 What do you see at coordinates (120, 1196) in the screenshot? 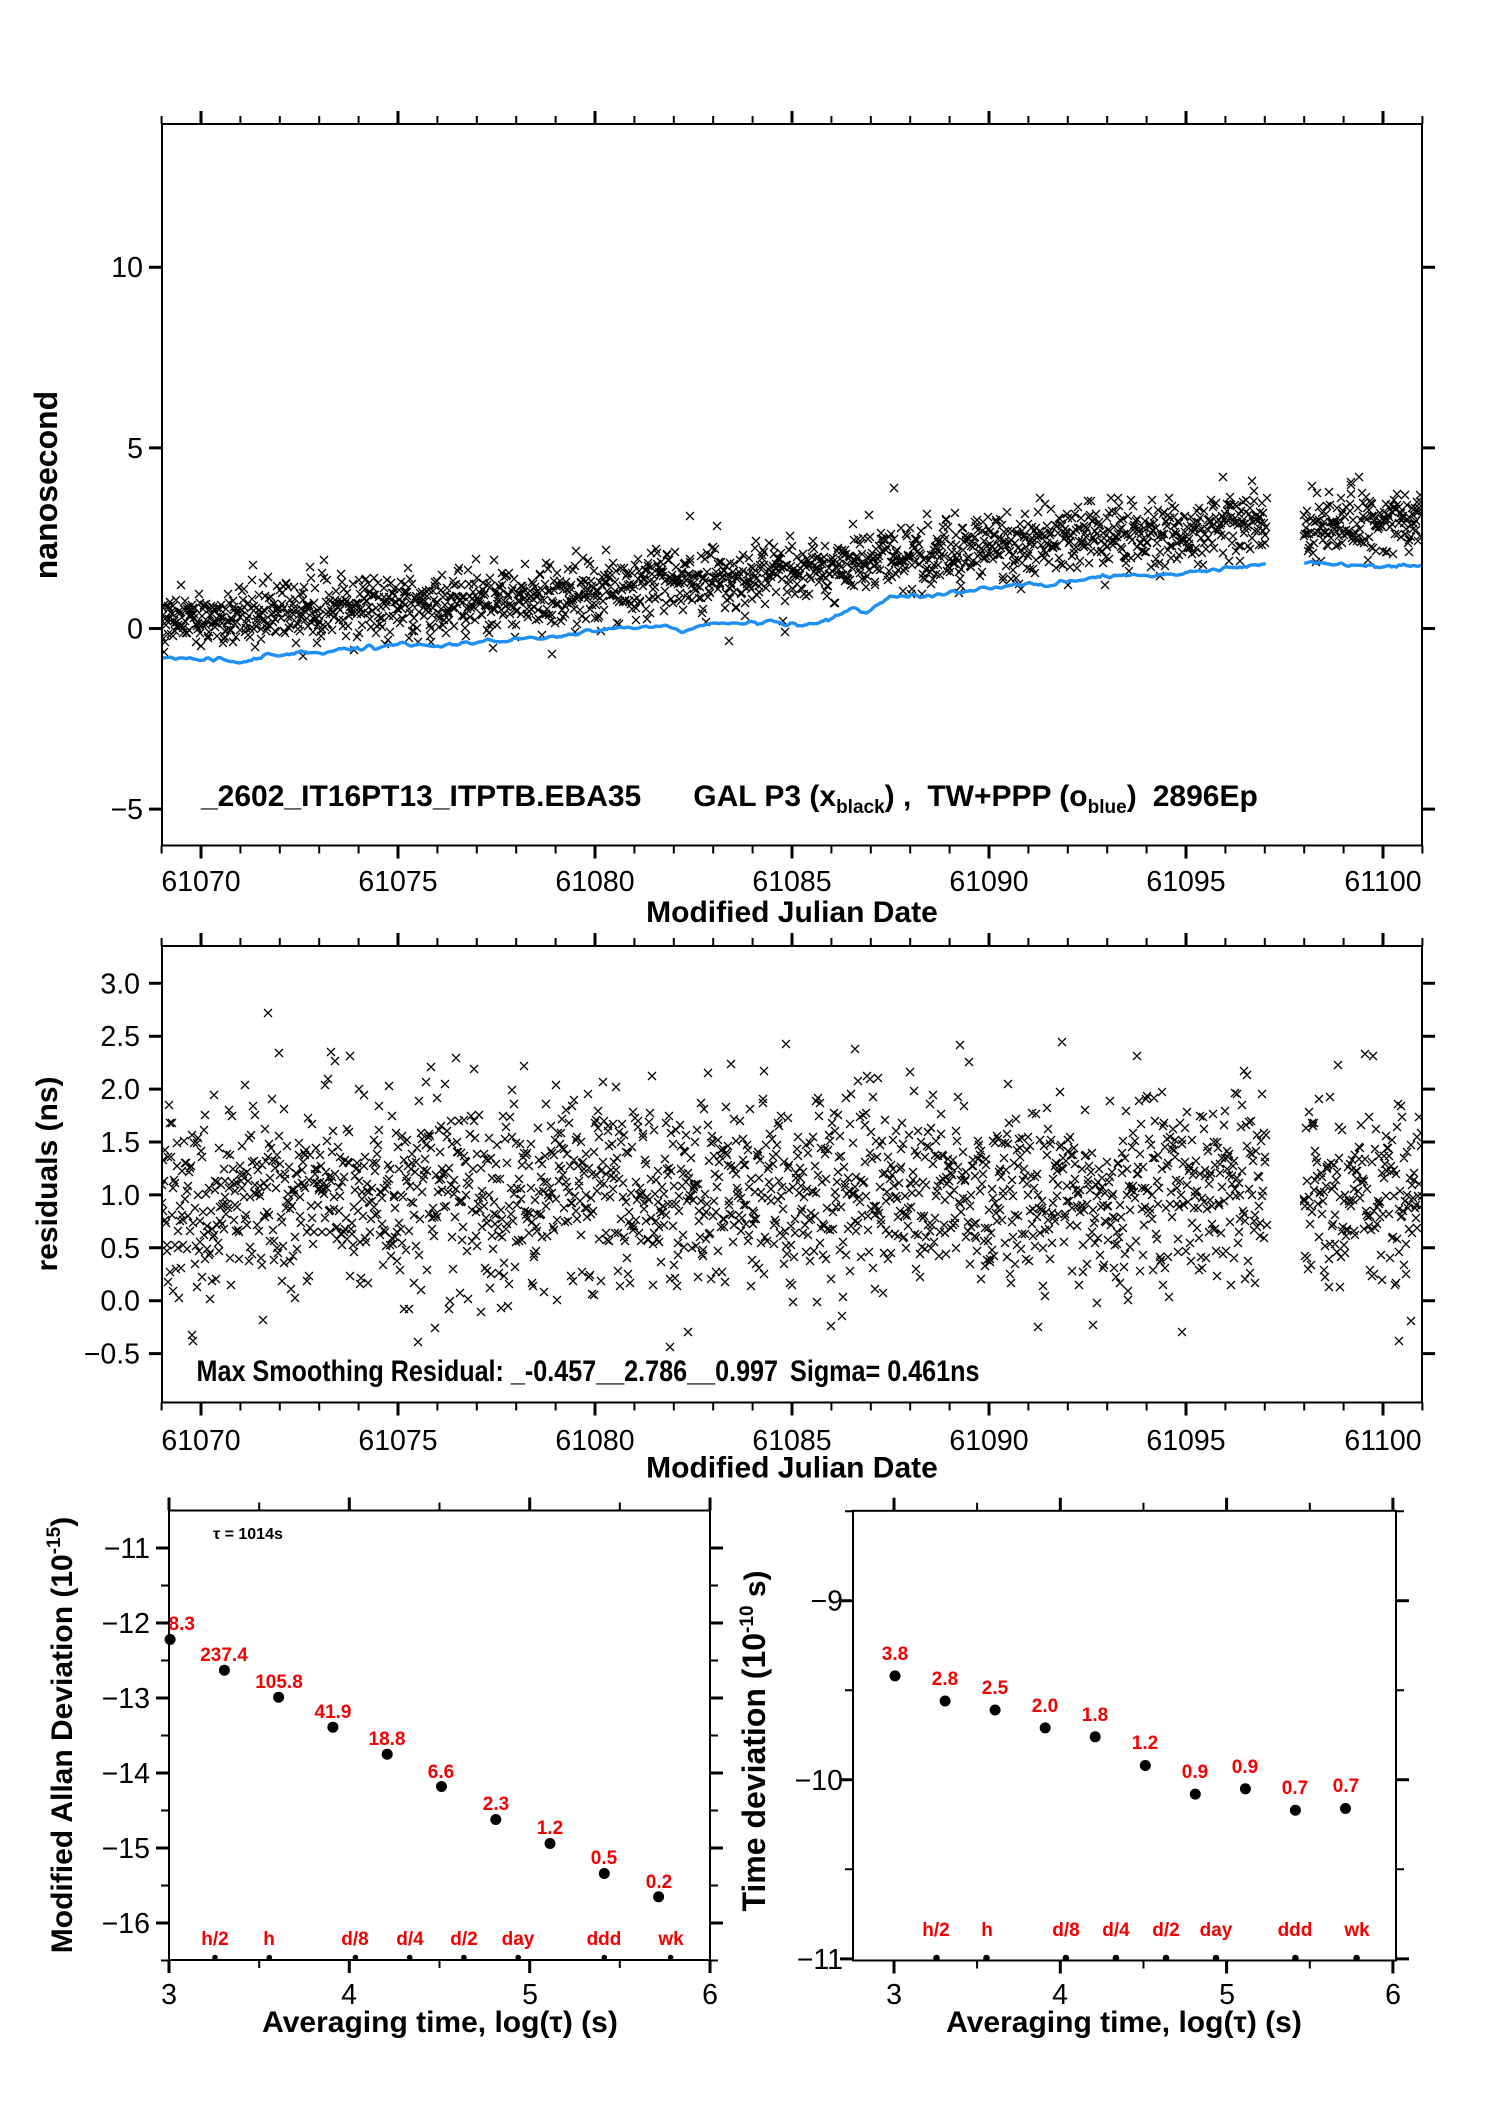
I see `svg-text: 1.0` at bounding box center [120, 1196].